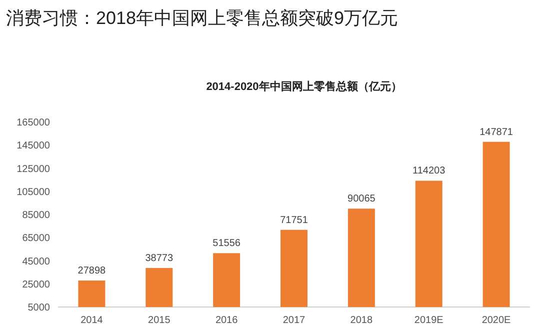  What do you see at coordinates (33, 169) in the screenshot?
I see `y-tick-label: 125000` at bounding box center [33, 169].